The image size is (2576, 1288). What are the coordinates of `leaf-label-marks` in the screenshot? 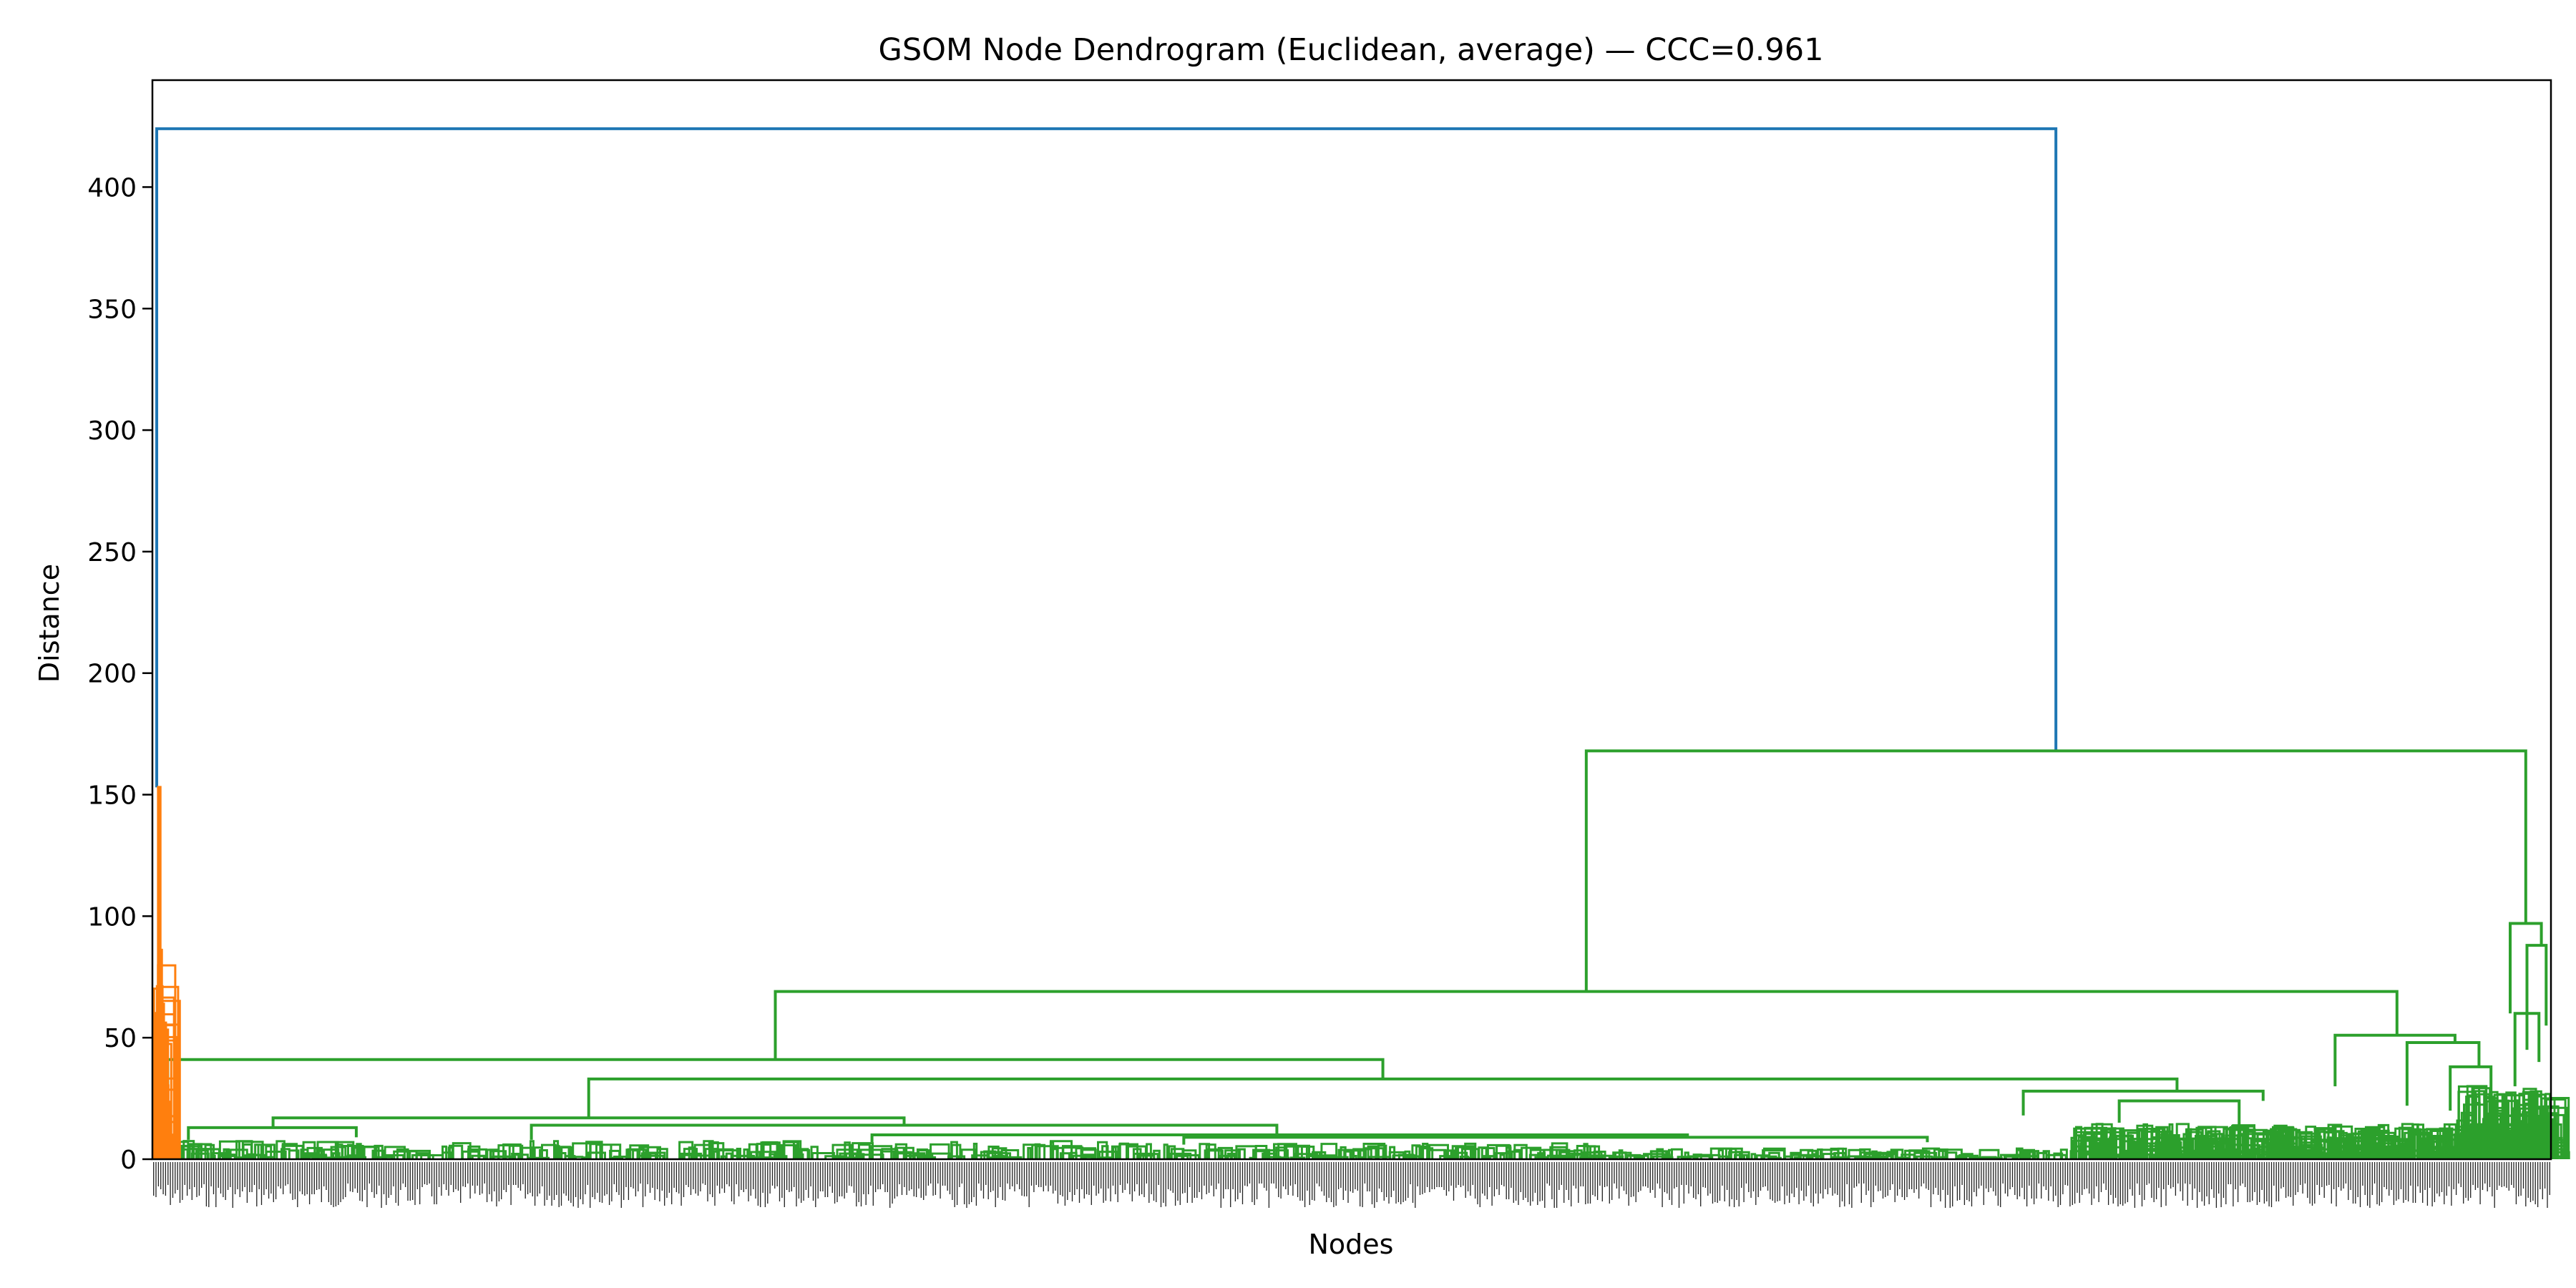 It's located at (1351, 1185).